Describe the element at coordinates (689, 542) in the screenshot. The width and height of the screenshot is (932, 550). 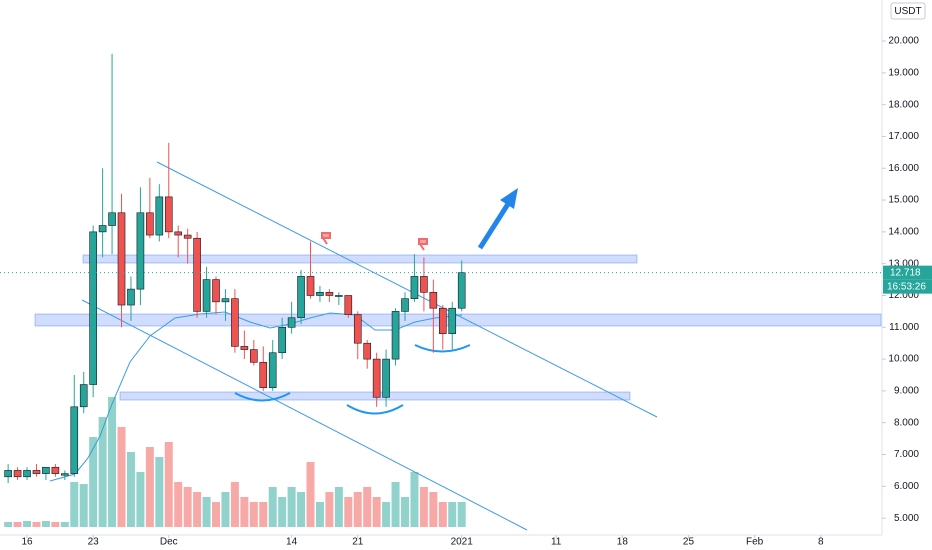
I see `x-tick-label: 25` at that location.